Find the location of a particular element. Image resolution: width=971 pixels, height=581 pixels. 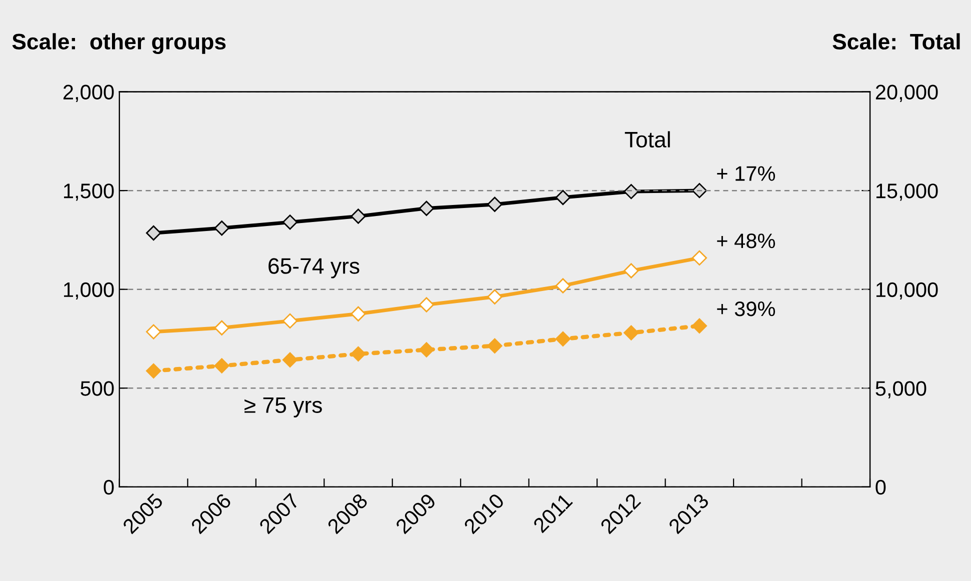

series-label: 65-74 yrs is located at coordinates (314, 268).